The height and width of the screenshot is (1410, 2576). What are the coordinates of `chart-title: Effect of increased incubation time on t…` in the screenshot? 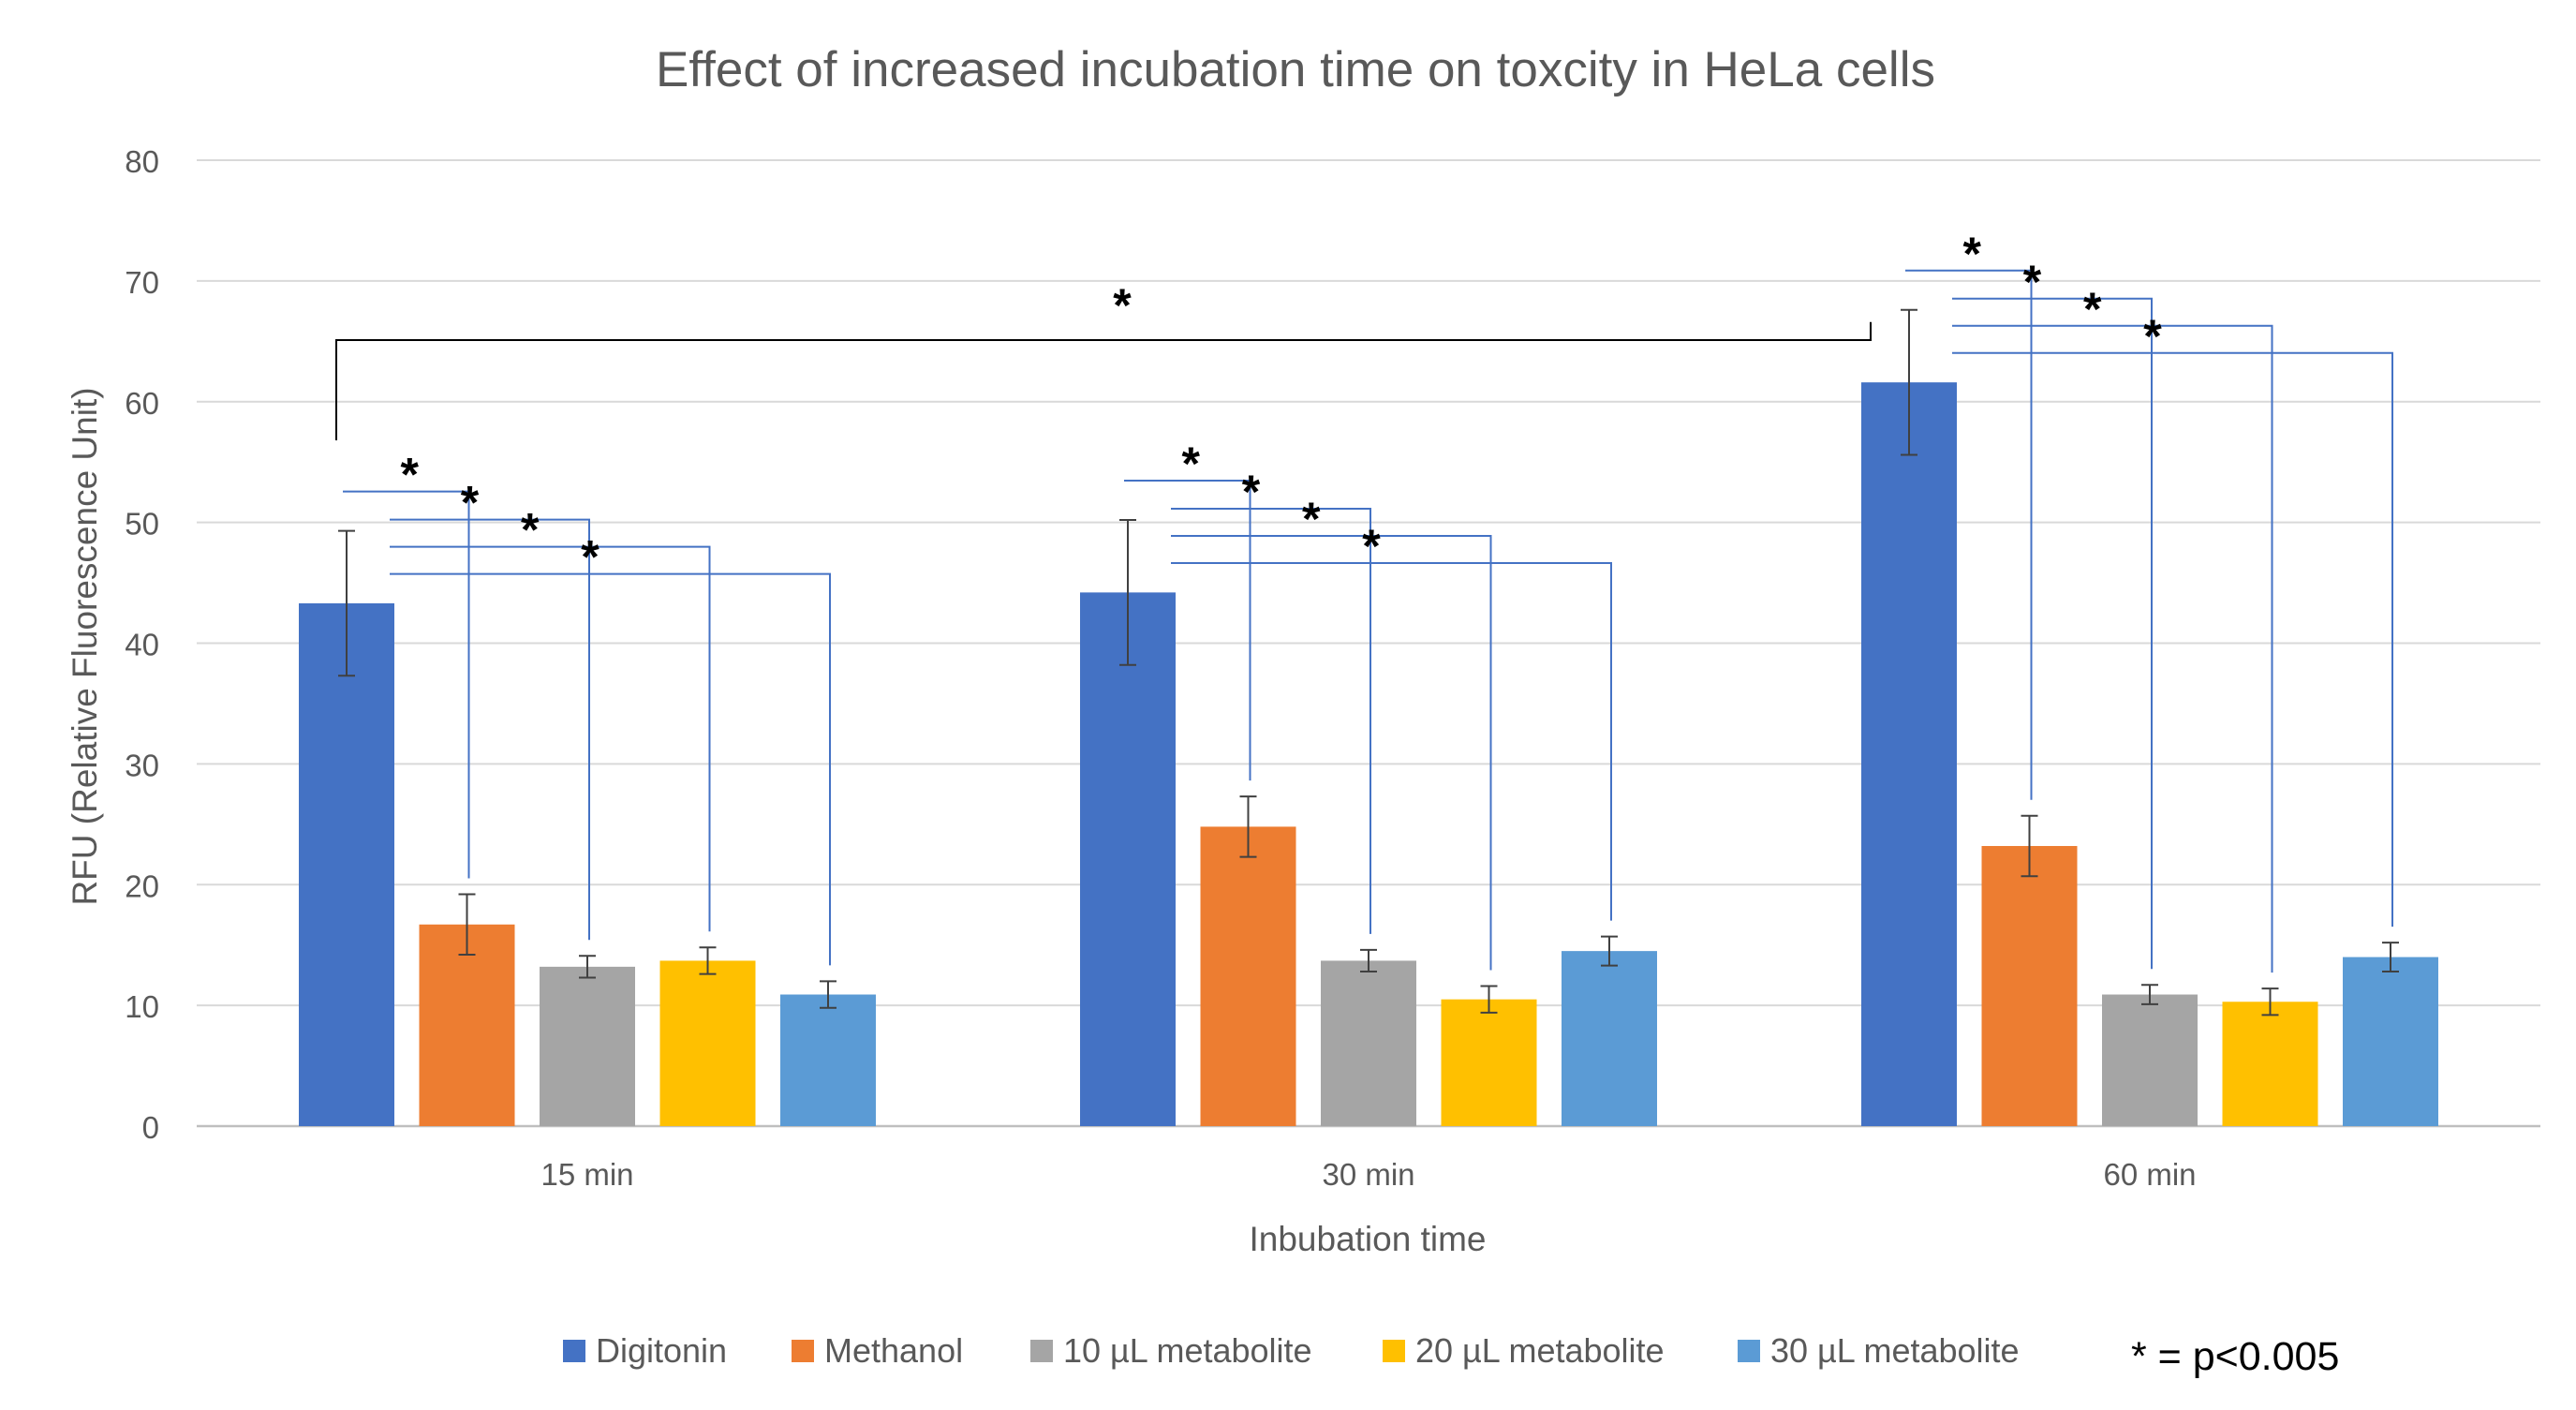 It's located at (1296, 69).